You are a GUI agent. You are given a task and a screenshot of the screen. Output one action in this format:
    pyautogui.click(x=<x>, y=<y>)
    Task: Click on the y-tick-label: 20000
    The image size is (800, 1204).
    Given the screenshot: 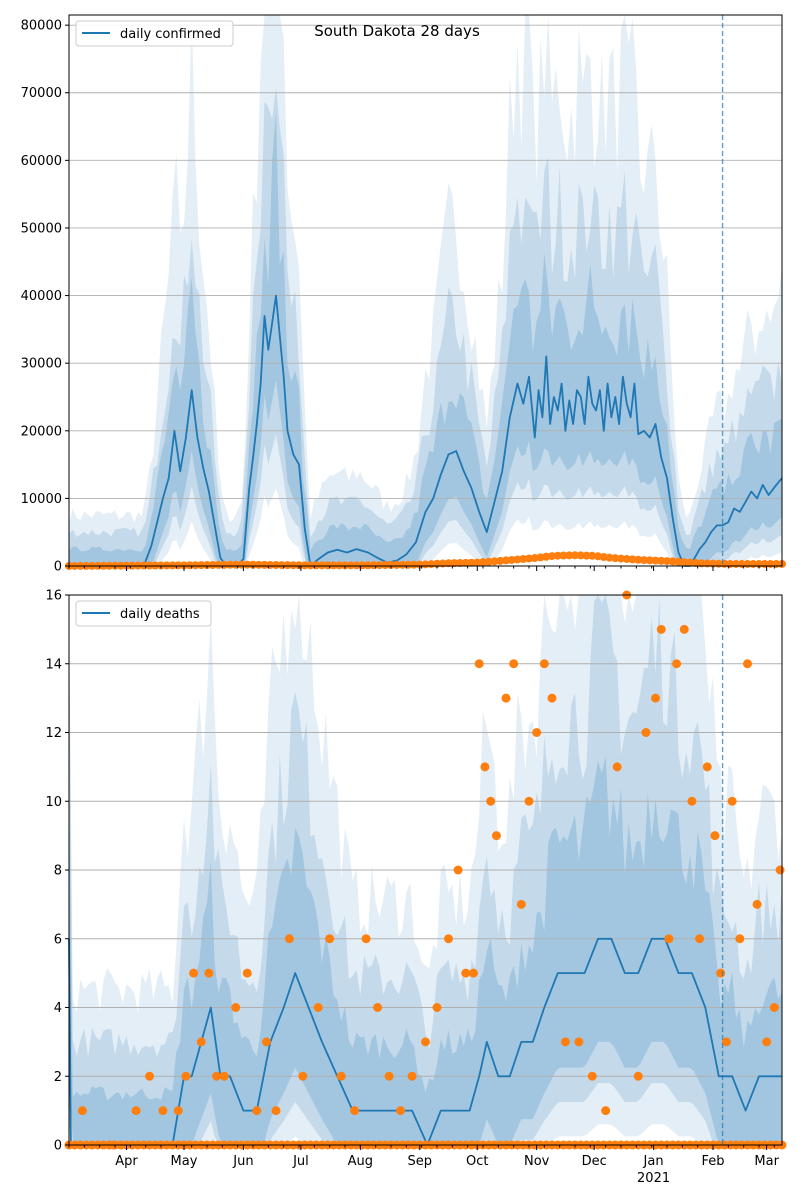 What is the action you would take?
    pyautogui.click(x=41, y=431)
    